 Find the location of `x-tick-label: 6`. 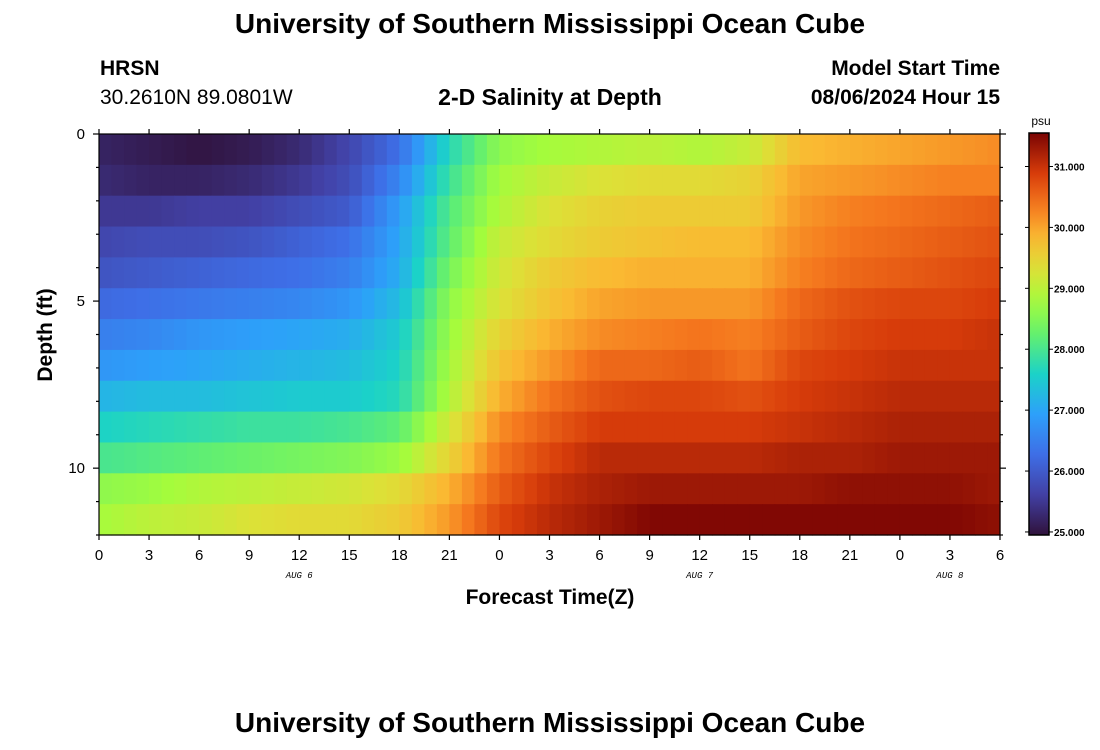

x-tick-label: 6 is located at coordinates (199, 555).